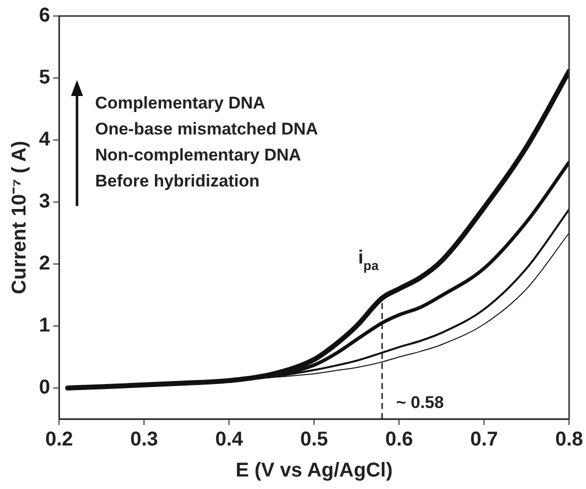  What do you see at coordinates (44, 15) in the screenshot?
I see `y-tick-label: 6` at bounding box center [44, 15].